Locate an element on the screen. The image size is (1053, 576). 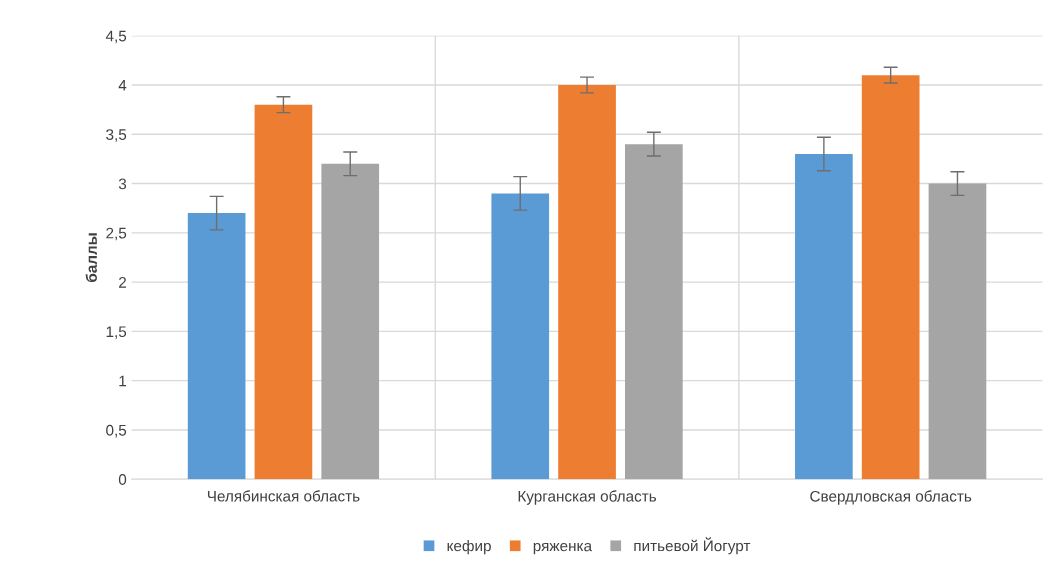
y-tick-label: 0,5 is located at coordinates (116, 431).